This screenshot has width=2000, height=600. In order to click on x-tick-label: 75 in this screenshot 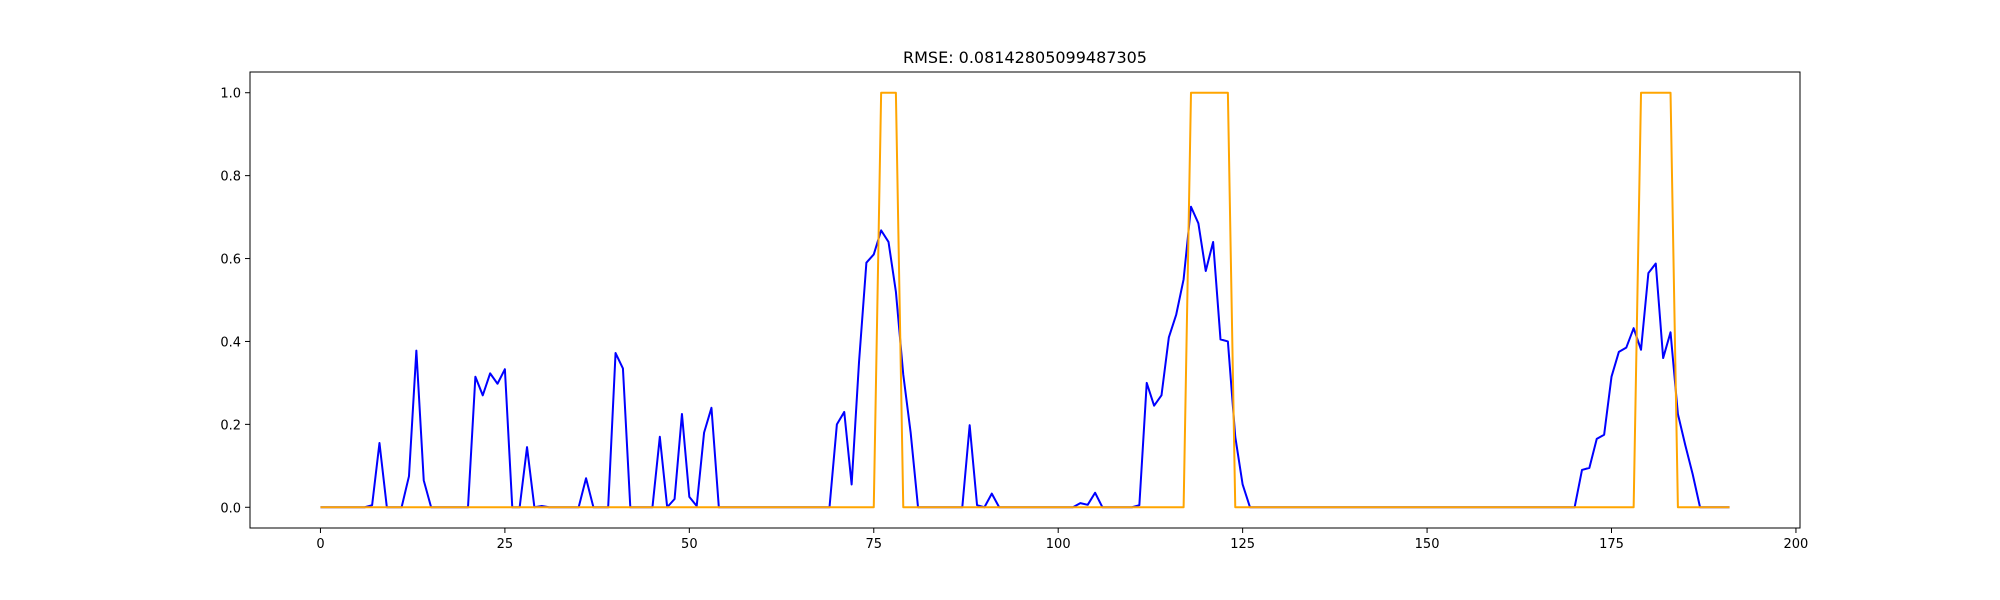, I will do `click(873, 544)`.